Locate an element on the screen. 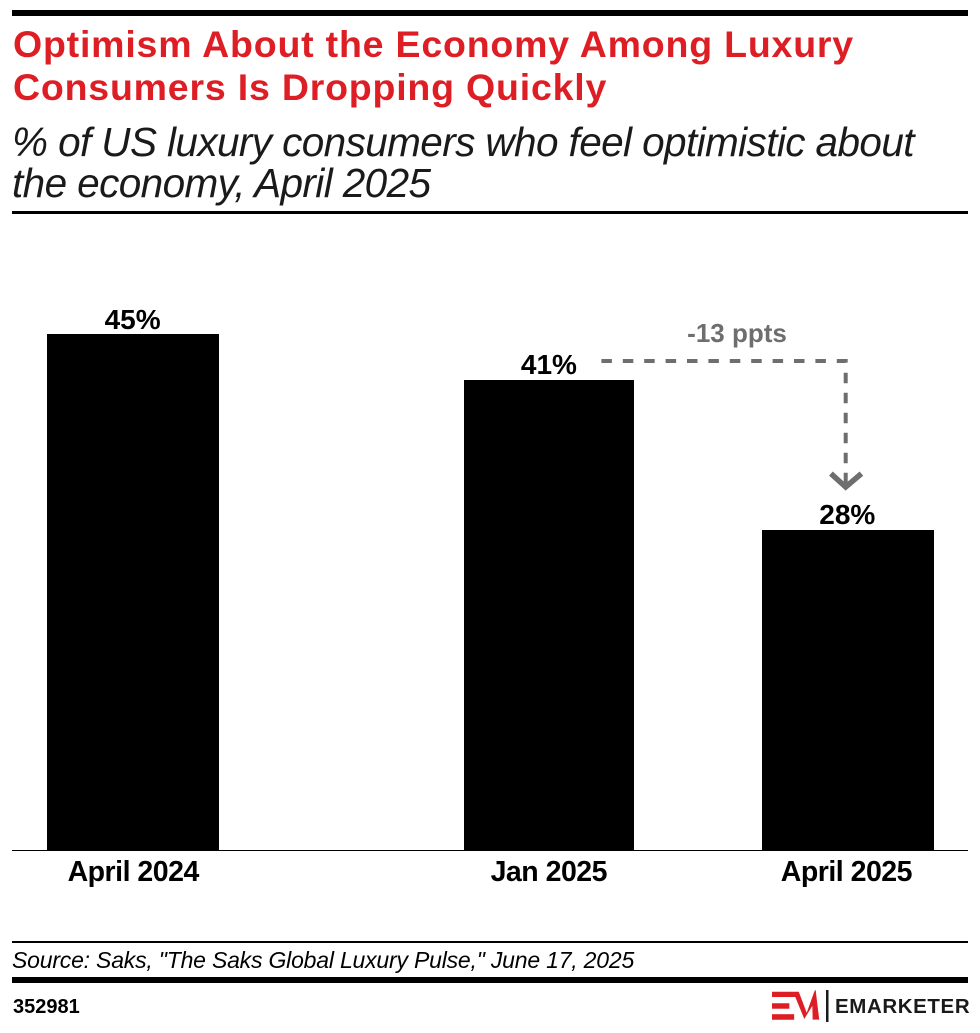 Image resolution: width=980 pixels, height=1033 pixels. svg-text: EMARKETER is located at coordinates (902, 1006).